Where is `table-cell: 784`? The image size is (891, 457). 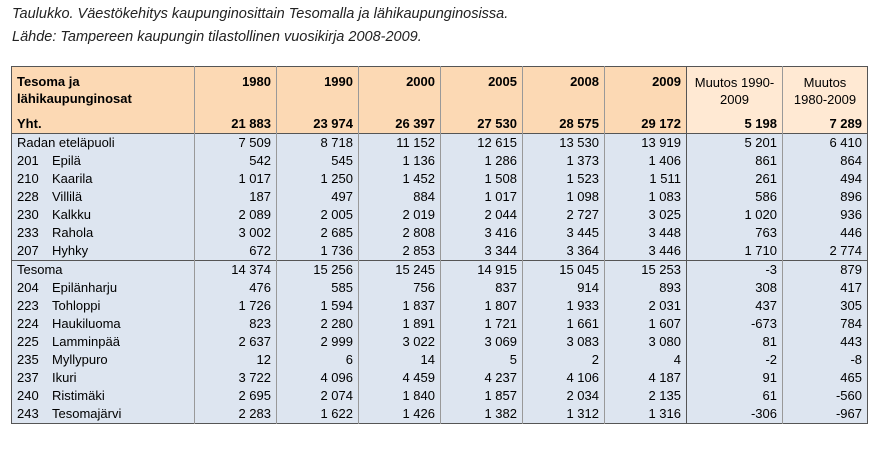
table-cell: 784 is located at coordinates (825, 323).